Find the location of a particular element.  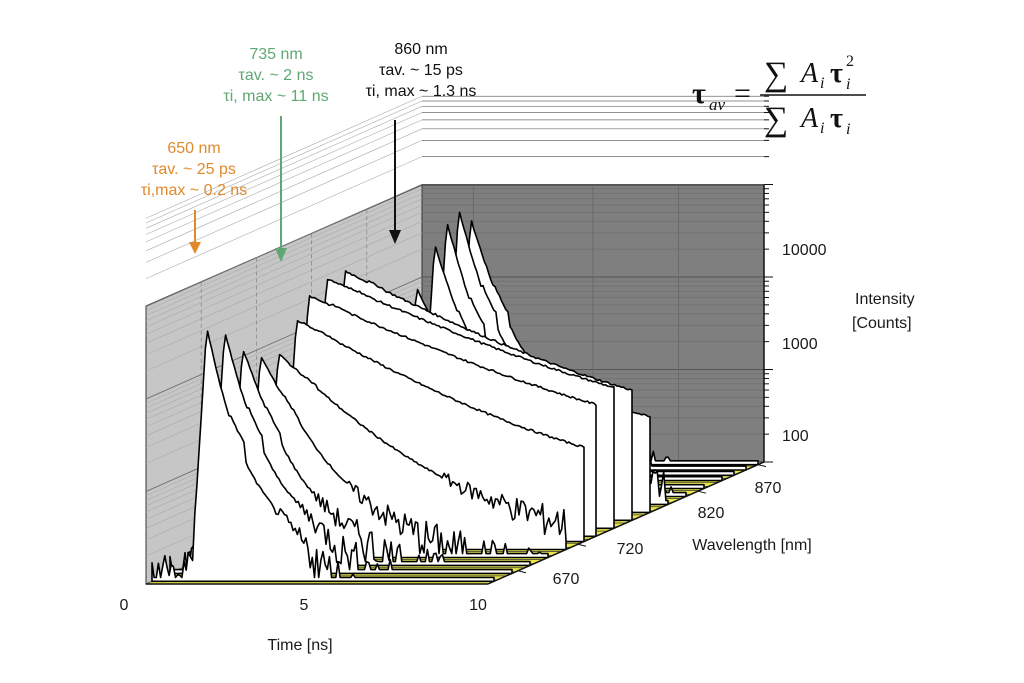

annotation-860-line-1: 860 nm is located at coordinates (420, 49).